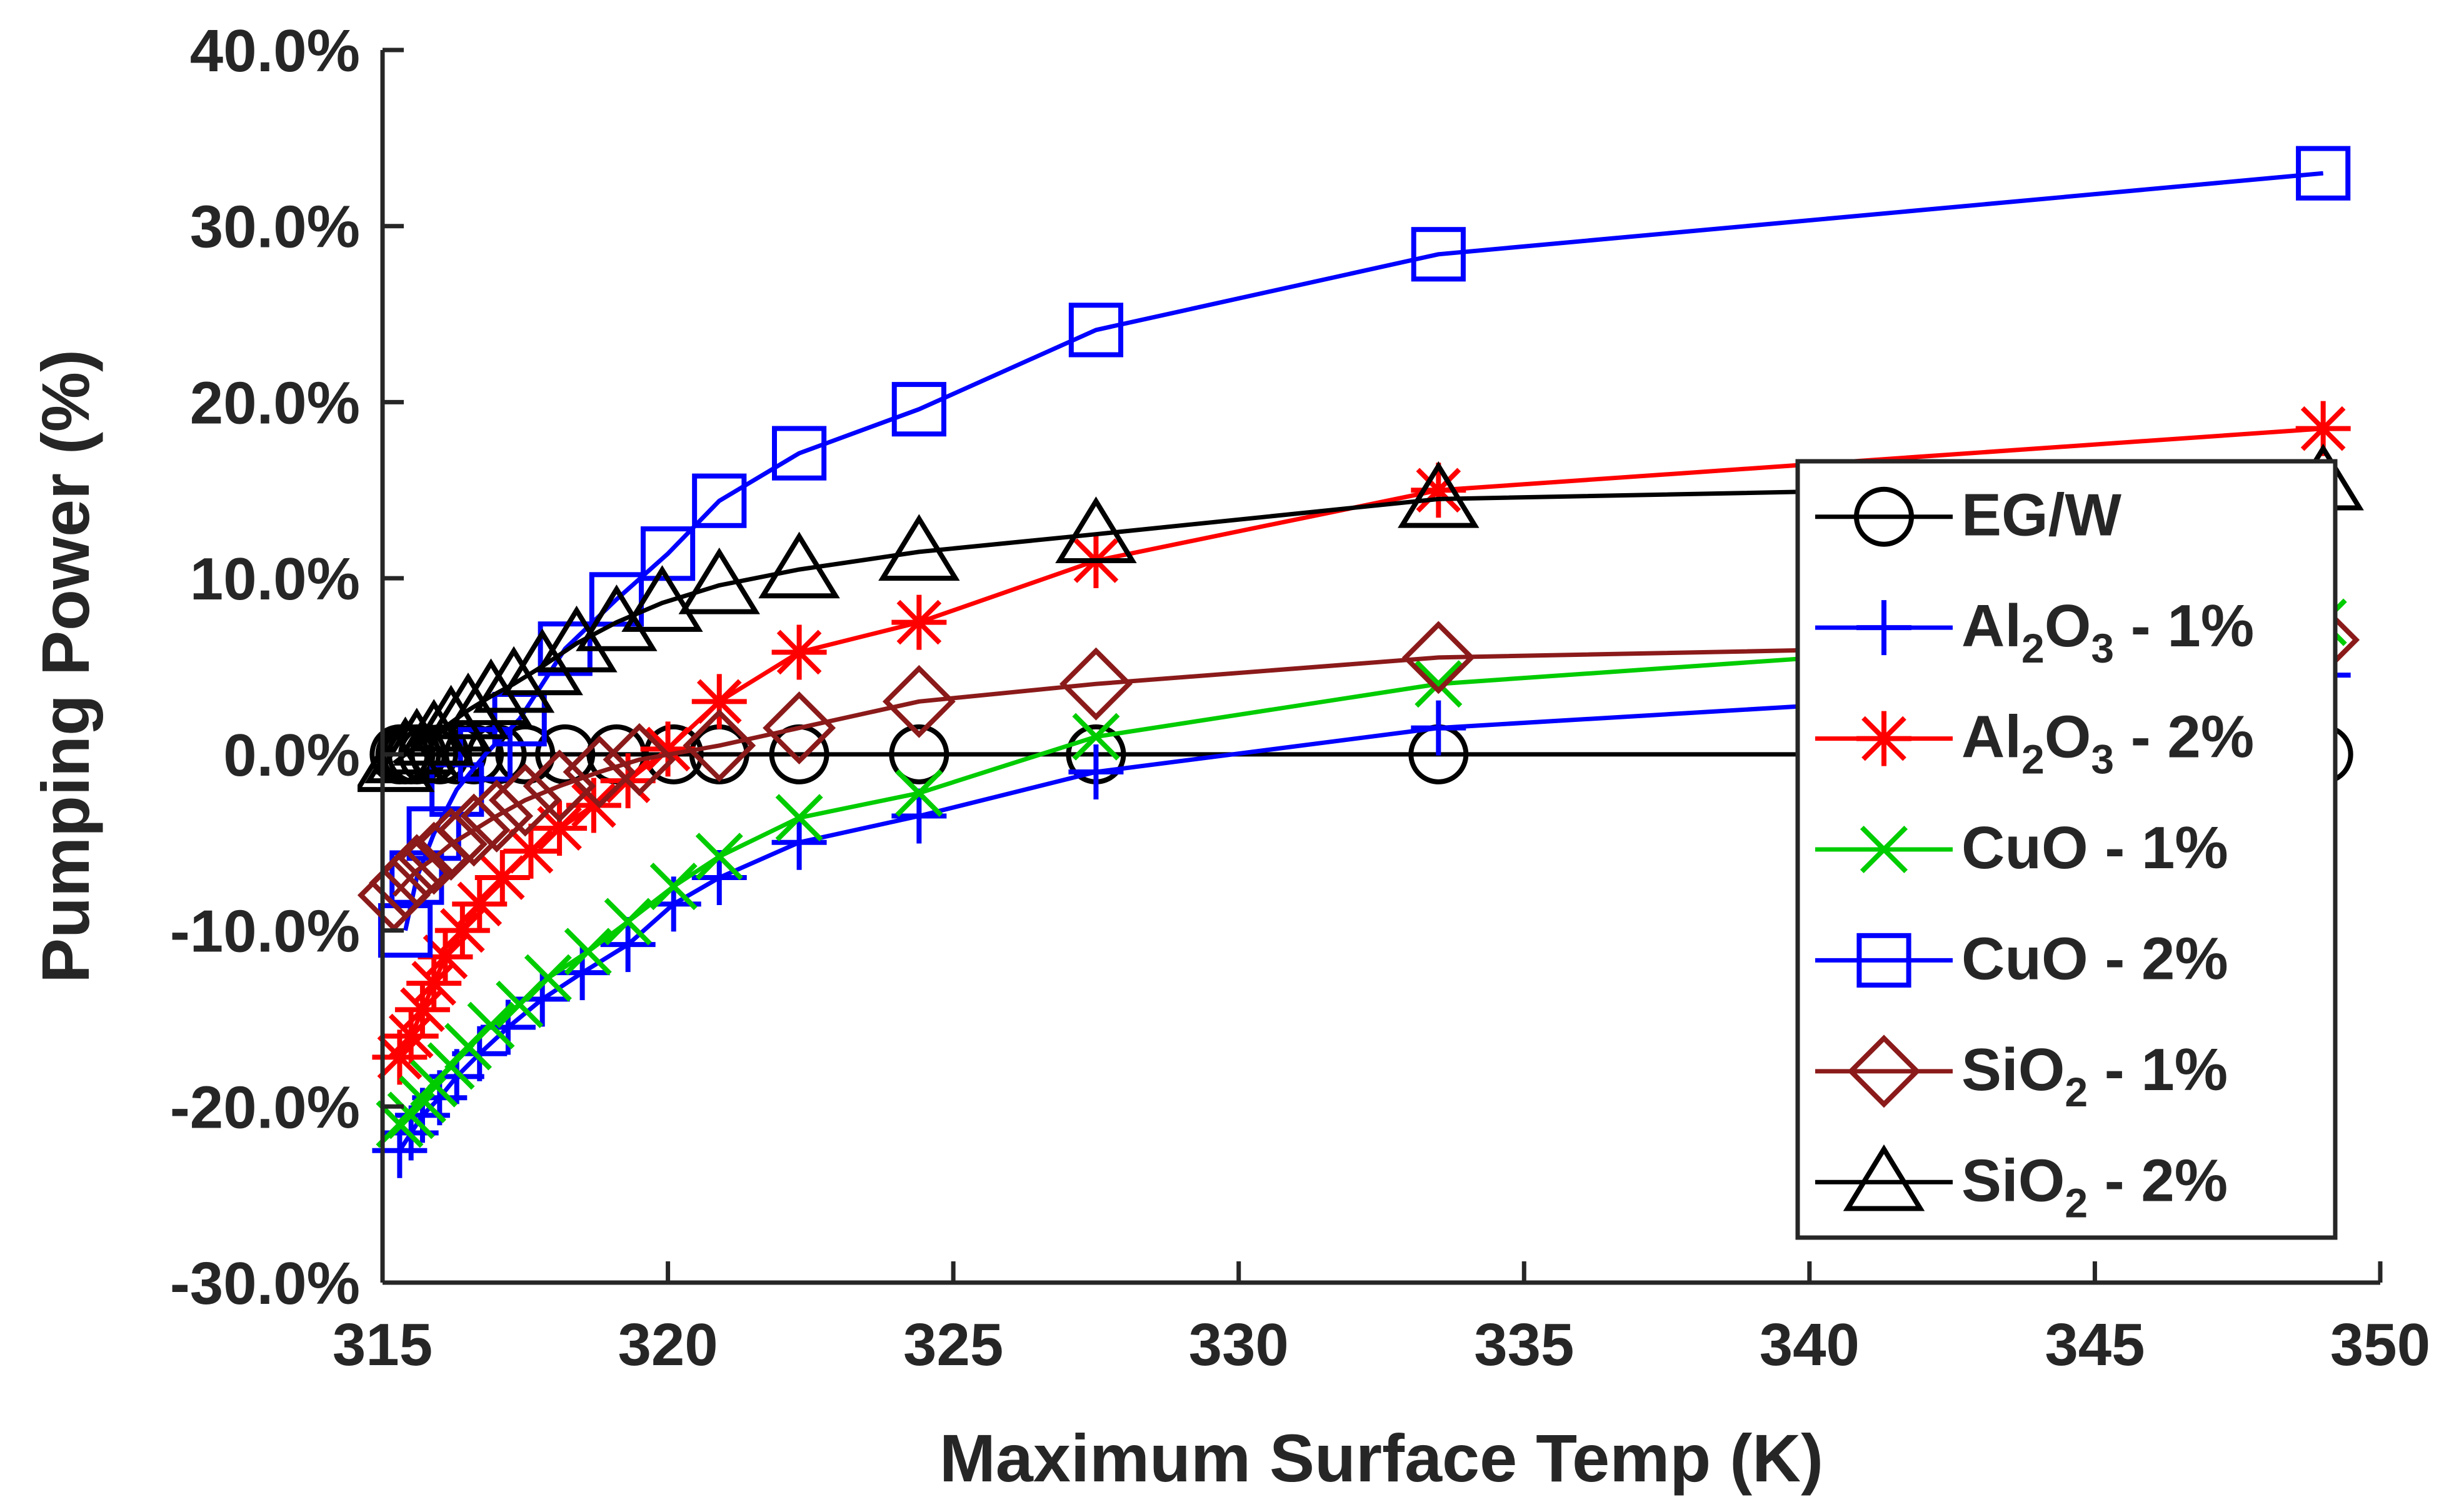 Image resolution: width=2454 pixels, height=1512 pixels. I want to click on x-tick-label: 330, so click(1239, 1344).